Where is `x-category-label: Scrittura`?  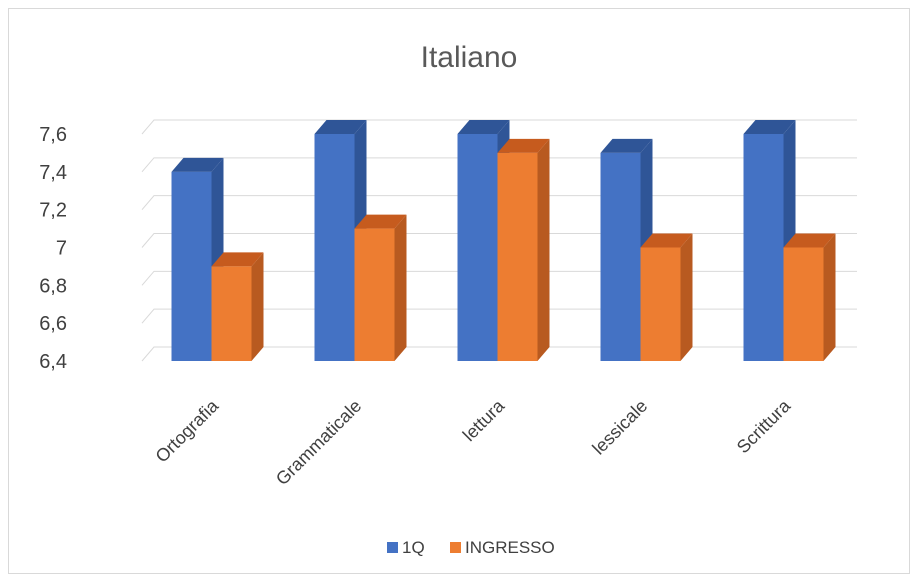
x-category-label: Scrittura is located at coordinates (764, 426).